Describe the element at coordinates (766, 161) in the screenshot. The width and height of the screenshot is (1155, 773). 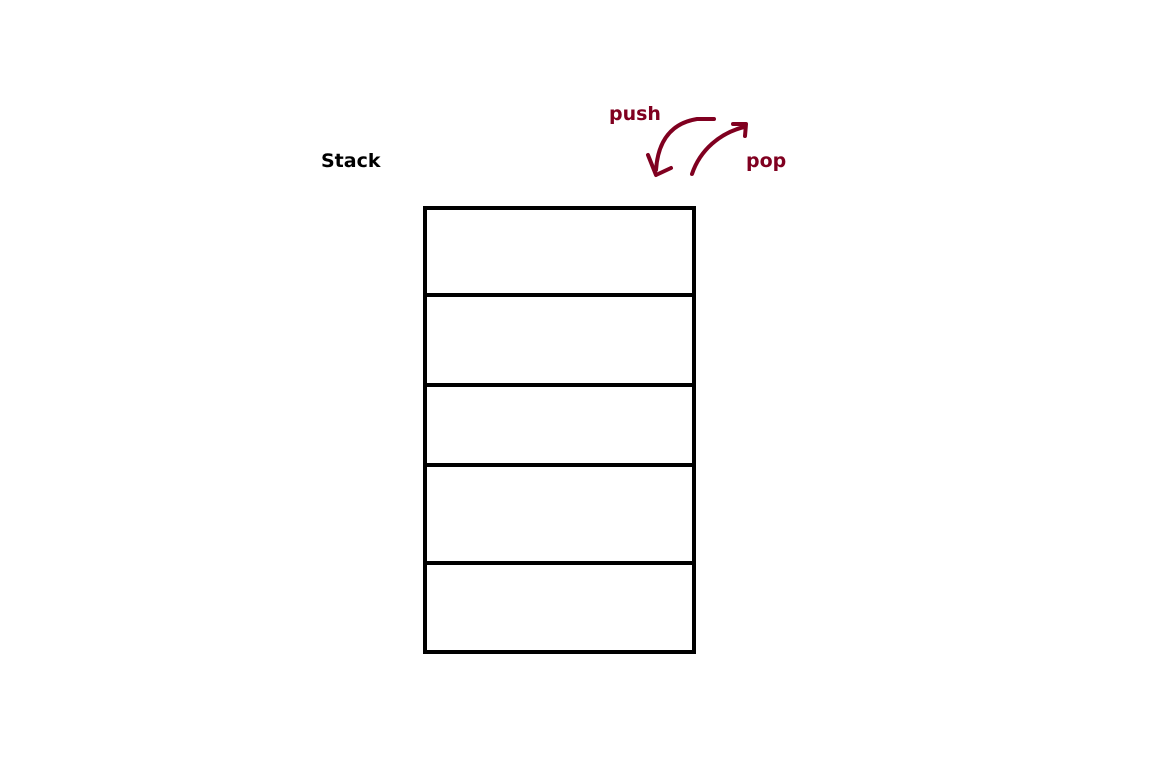
I see `pop-label: pop` at that location.